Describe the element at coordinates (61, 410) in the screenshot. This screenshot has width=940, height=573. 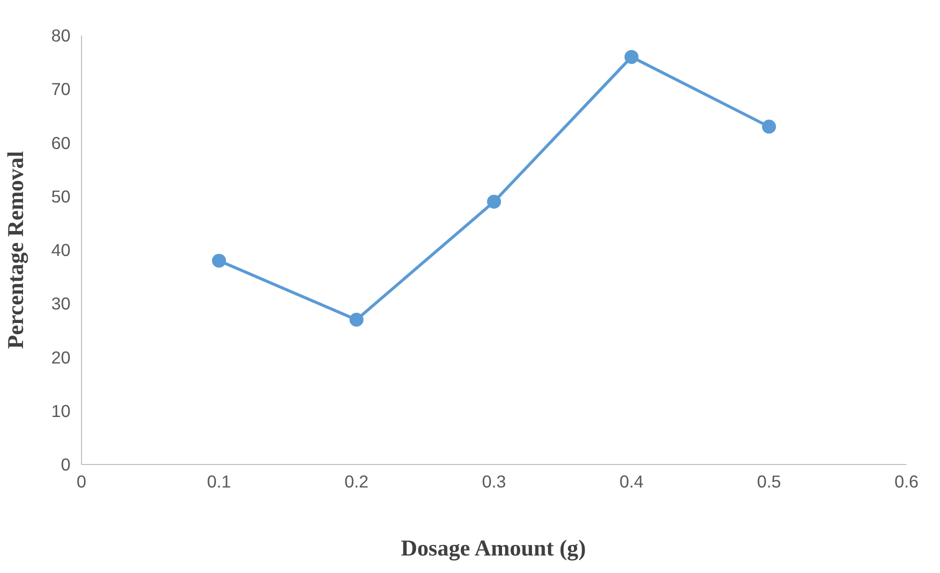
I see `y-tick-label: 10` at that location.